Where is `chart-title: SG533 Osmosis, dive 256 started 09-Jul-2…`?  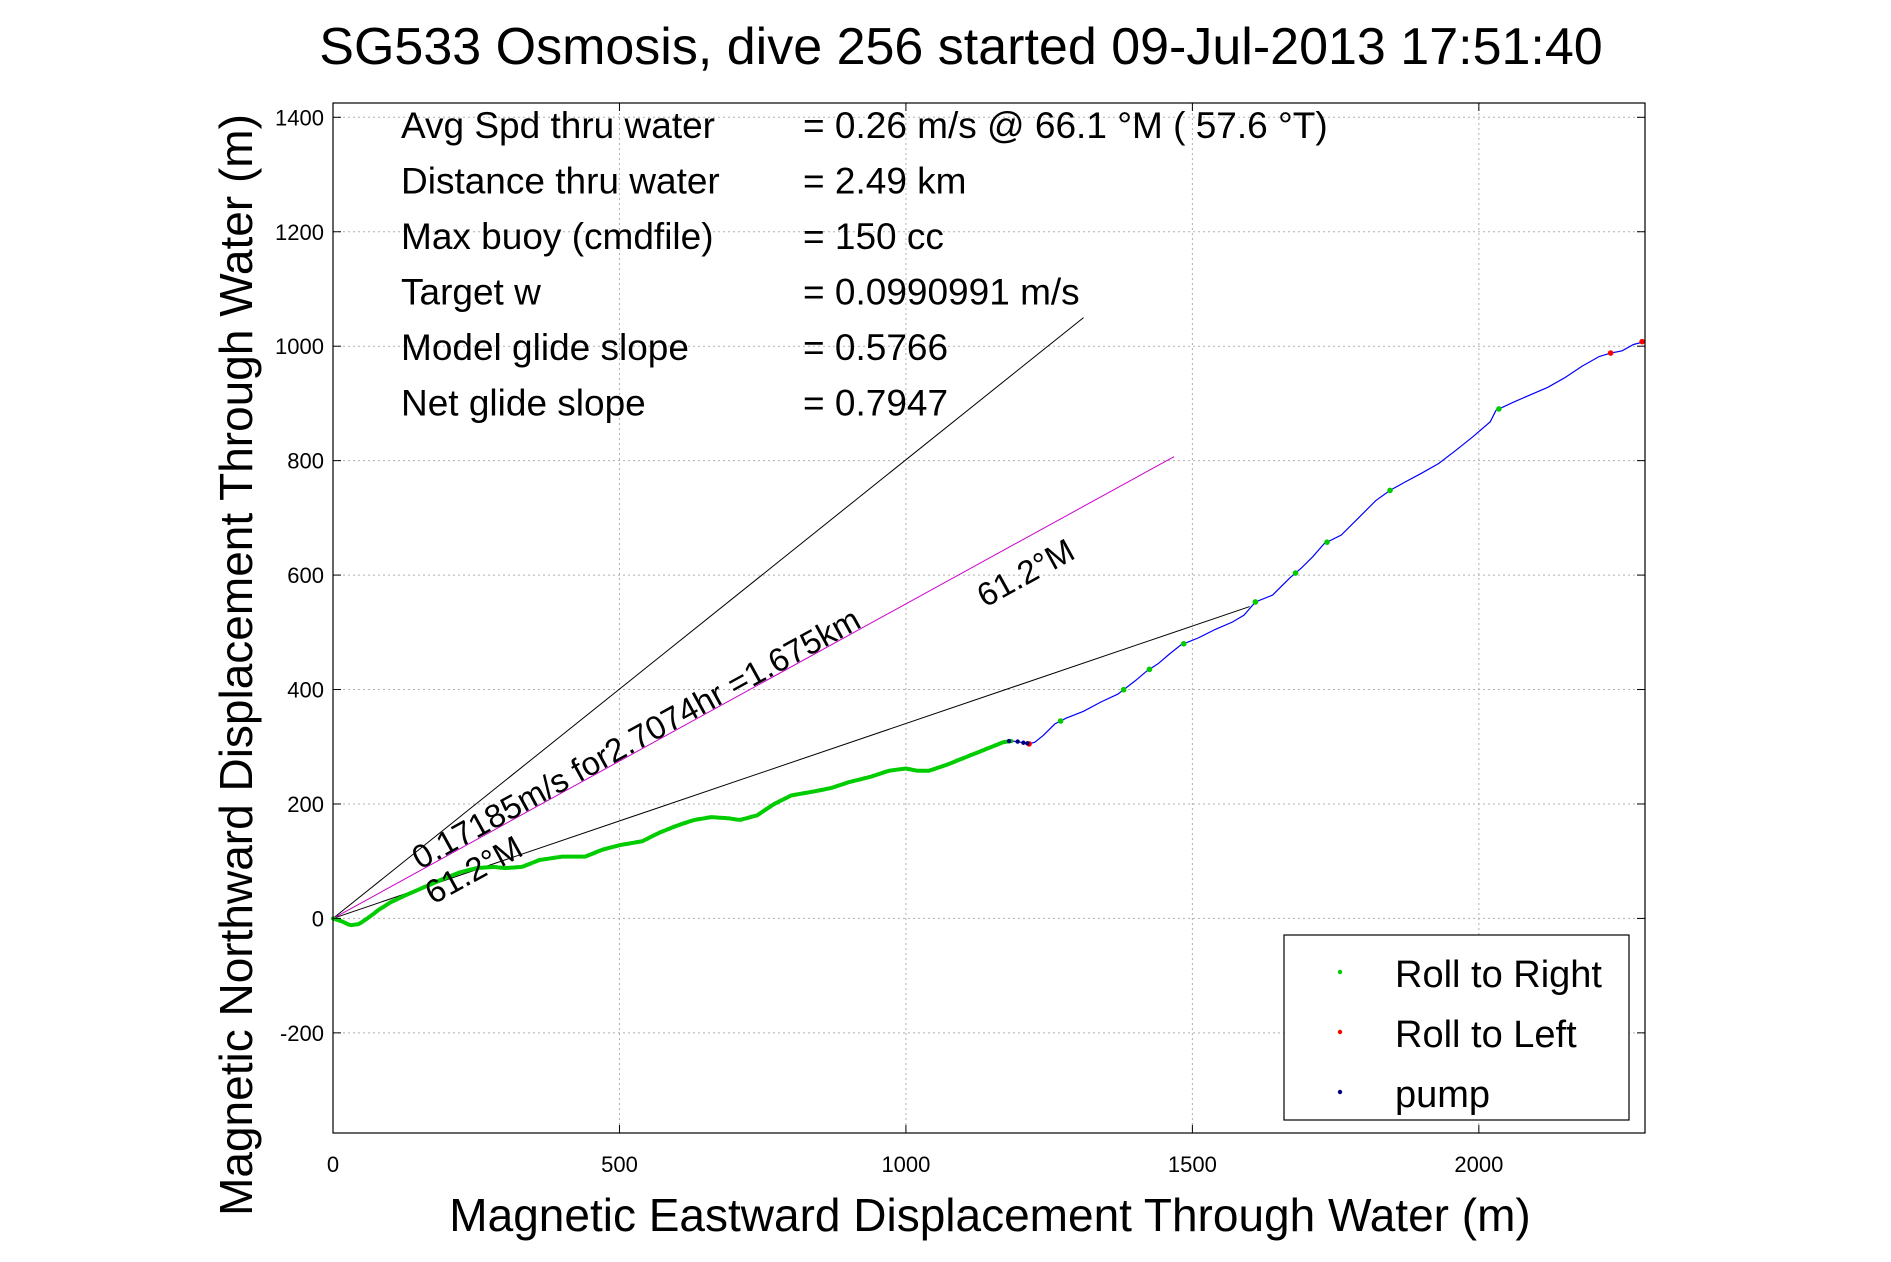
chart-title: SG533 Osmosis, dive 256 started 09-Jul-2… is located at coordinates (960, 47).